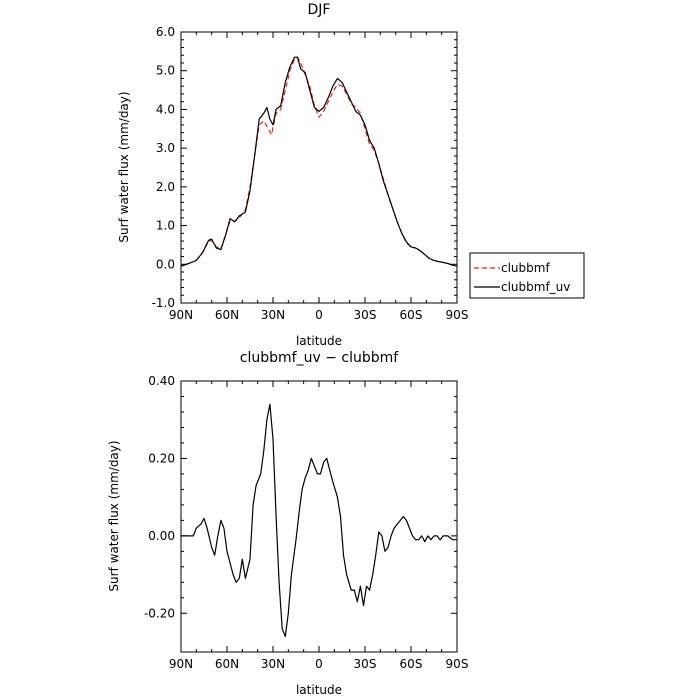 The height and width of the screenshot is (700, 700). I want to click on upper-y-tick-label: 0.0, so click(165, 264).